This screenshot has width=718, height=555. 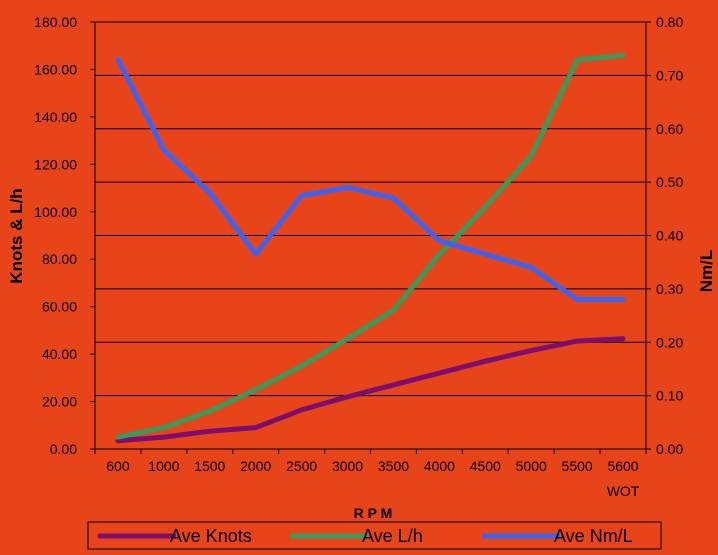 I want to click on y-left-tick-label: 100.00, so click(x=55, y=212).